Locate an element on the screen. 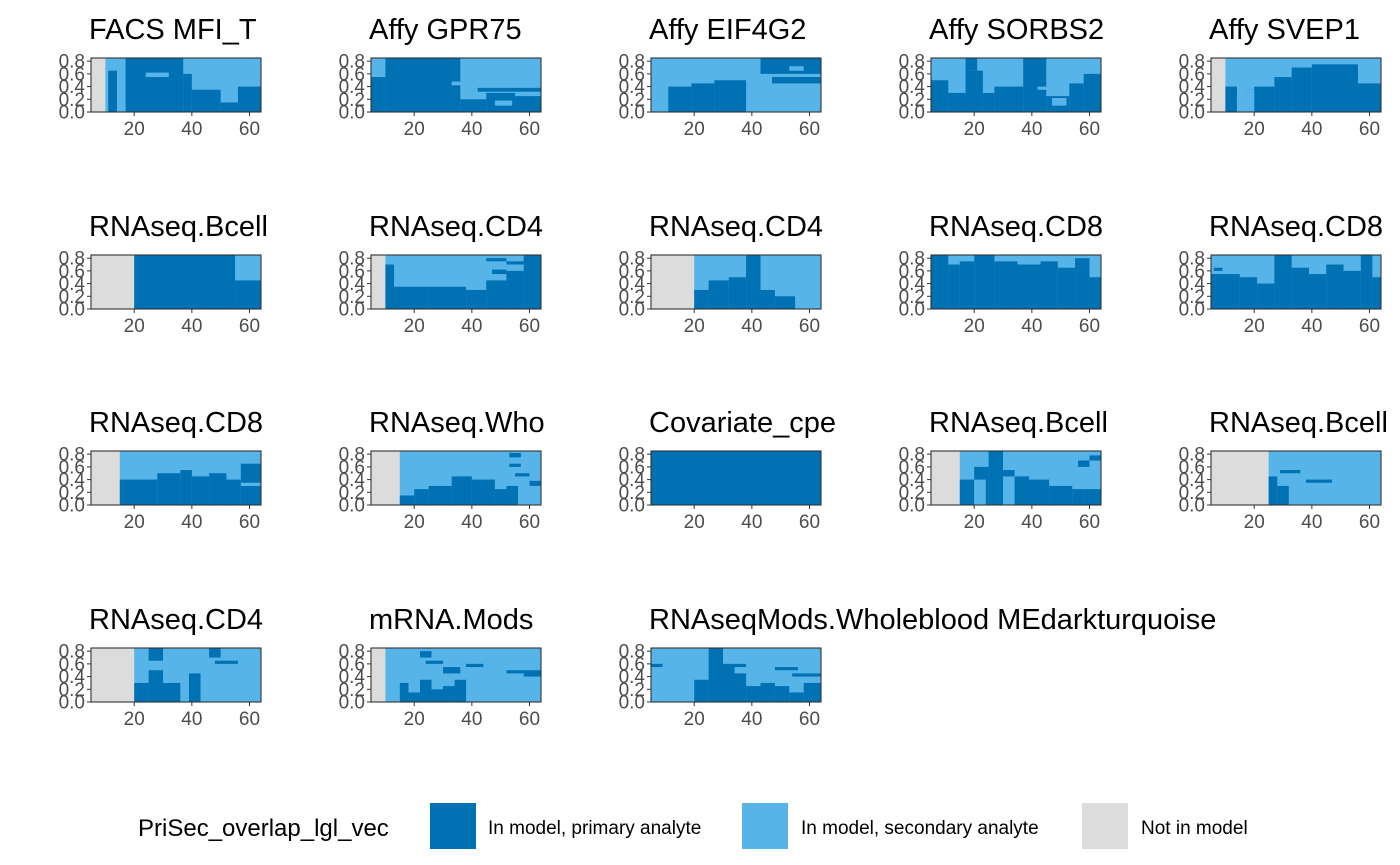  facet-panel: Affy GPR75 0.00.20.40.60.8 20 40 60 is located at coordinates (440, 77).